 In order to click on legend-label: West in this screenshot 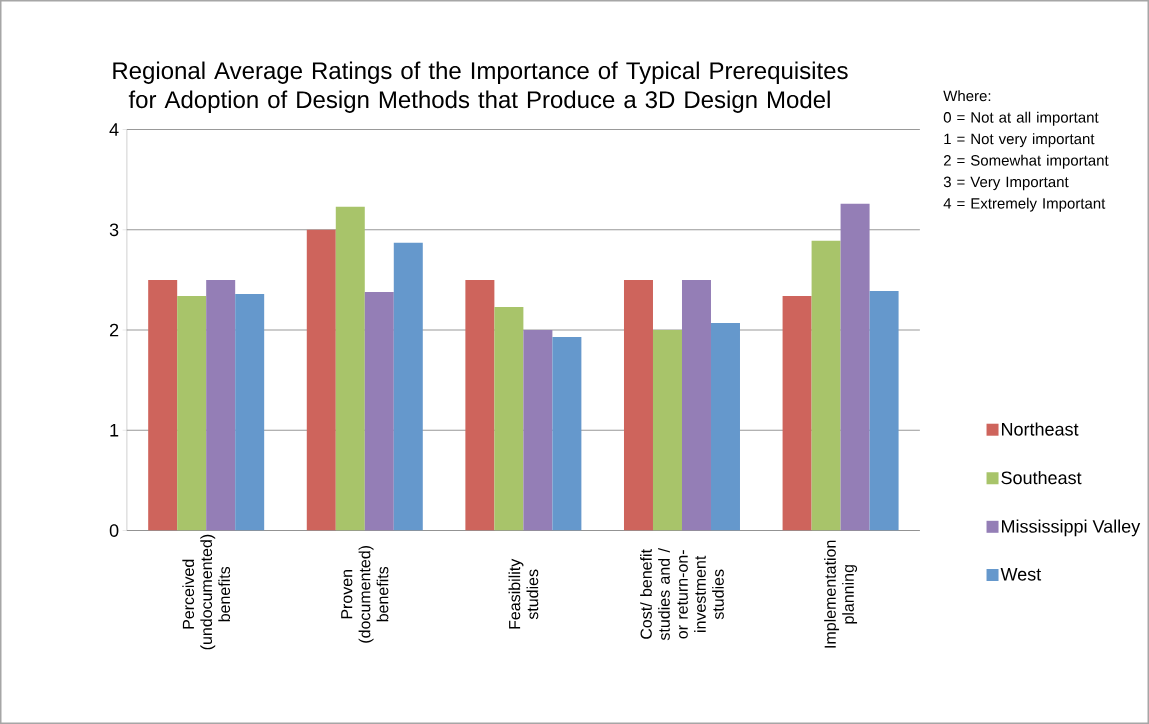, I will do `click(1021, 574)`.